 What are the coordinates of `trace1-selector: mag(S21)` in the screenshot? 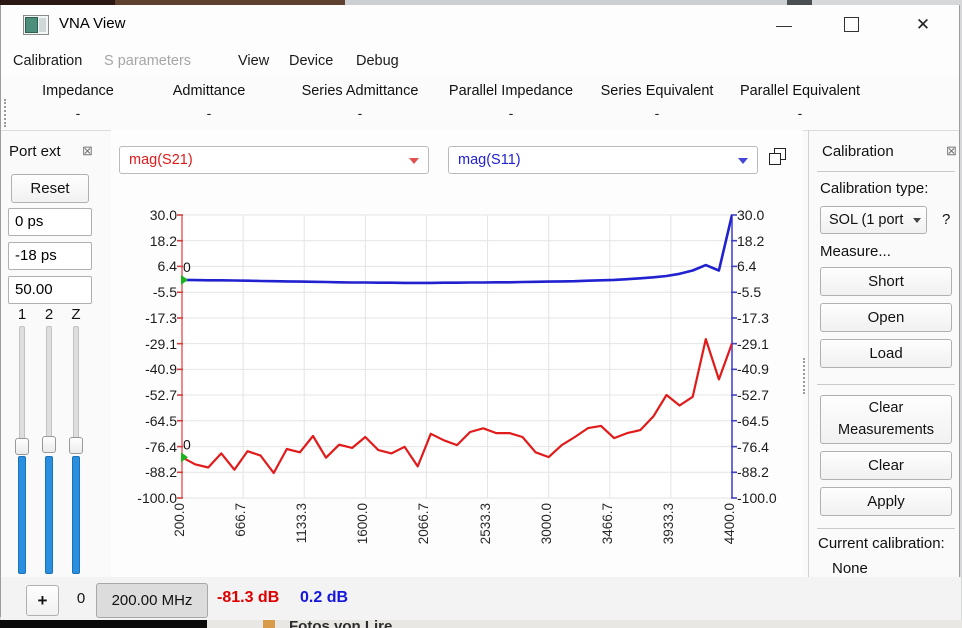 It's located at (274, 160).